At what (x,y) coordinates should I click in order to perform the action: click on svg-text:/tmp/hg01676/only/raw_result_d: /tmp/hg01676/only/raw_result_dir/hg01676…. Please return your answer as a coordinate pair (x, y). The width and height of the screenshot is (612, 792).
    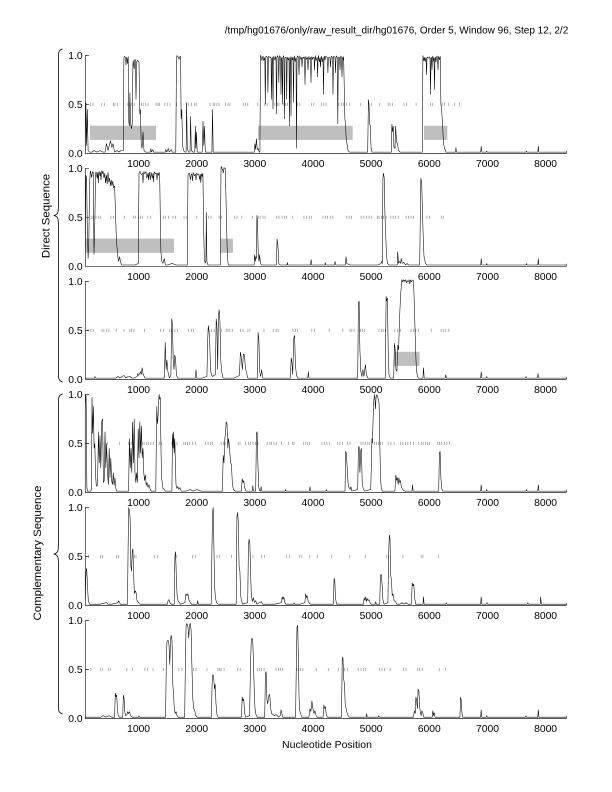
    Looking at the image, I should click on (397, 31).